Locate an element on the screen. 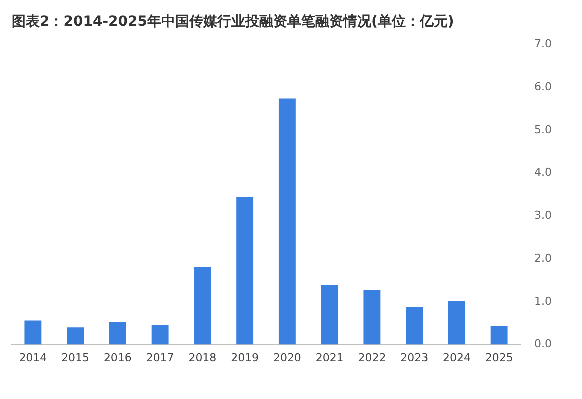 Image resolution: width=582 pixels, height=399 pixels. y-tick-label: 7.0 is located at coordinates (543, 44).